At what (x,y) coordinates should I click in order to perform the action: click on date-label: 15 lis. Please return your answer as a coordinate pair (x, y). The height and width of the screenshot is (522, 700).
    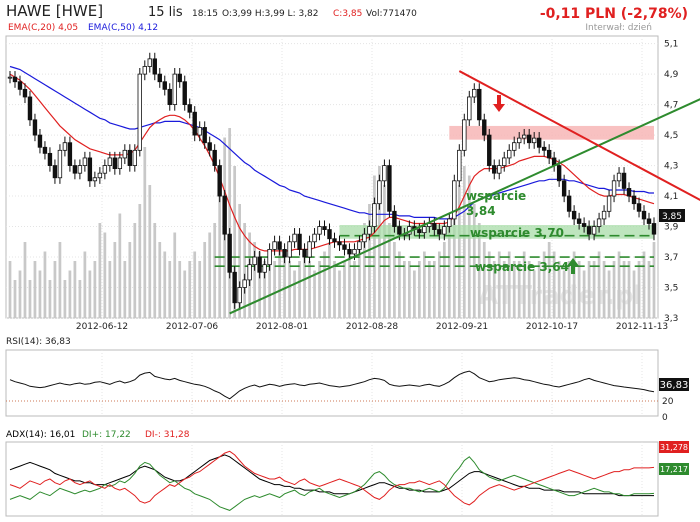
    Looking at the image, I should click on (165, 12).